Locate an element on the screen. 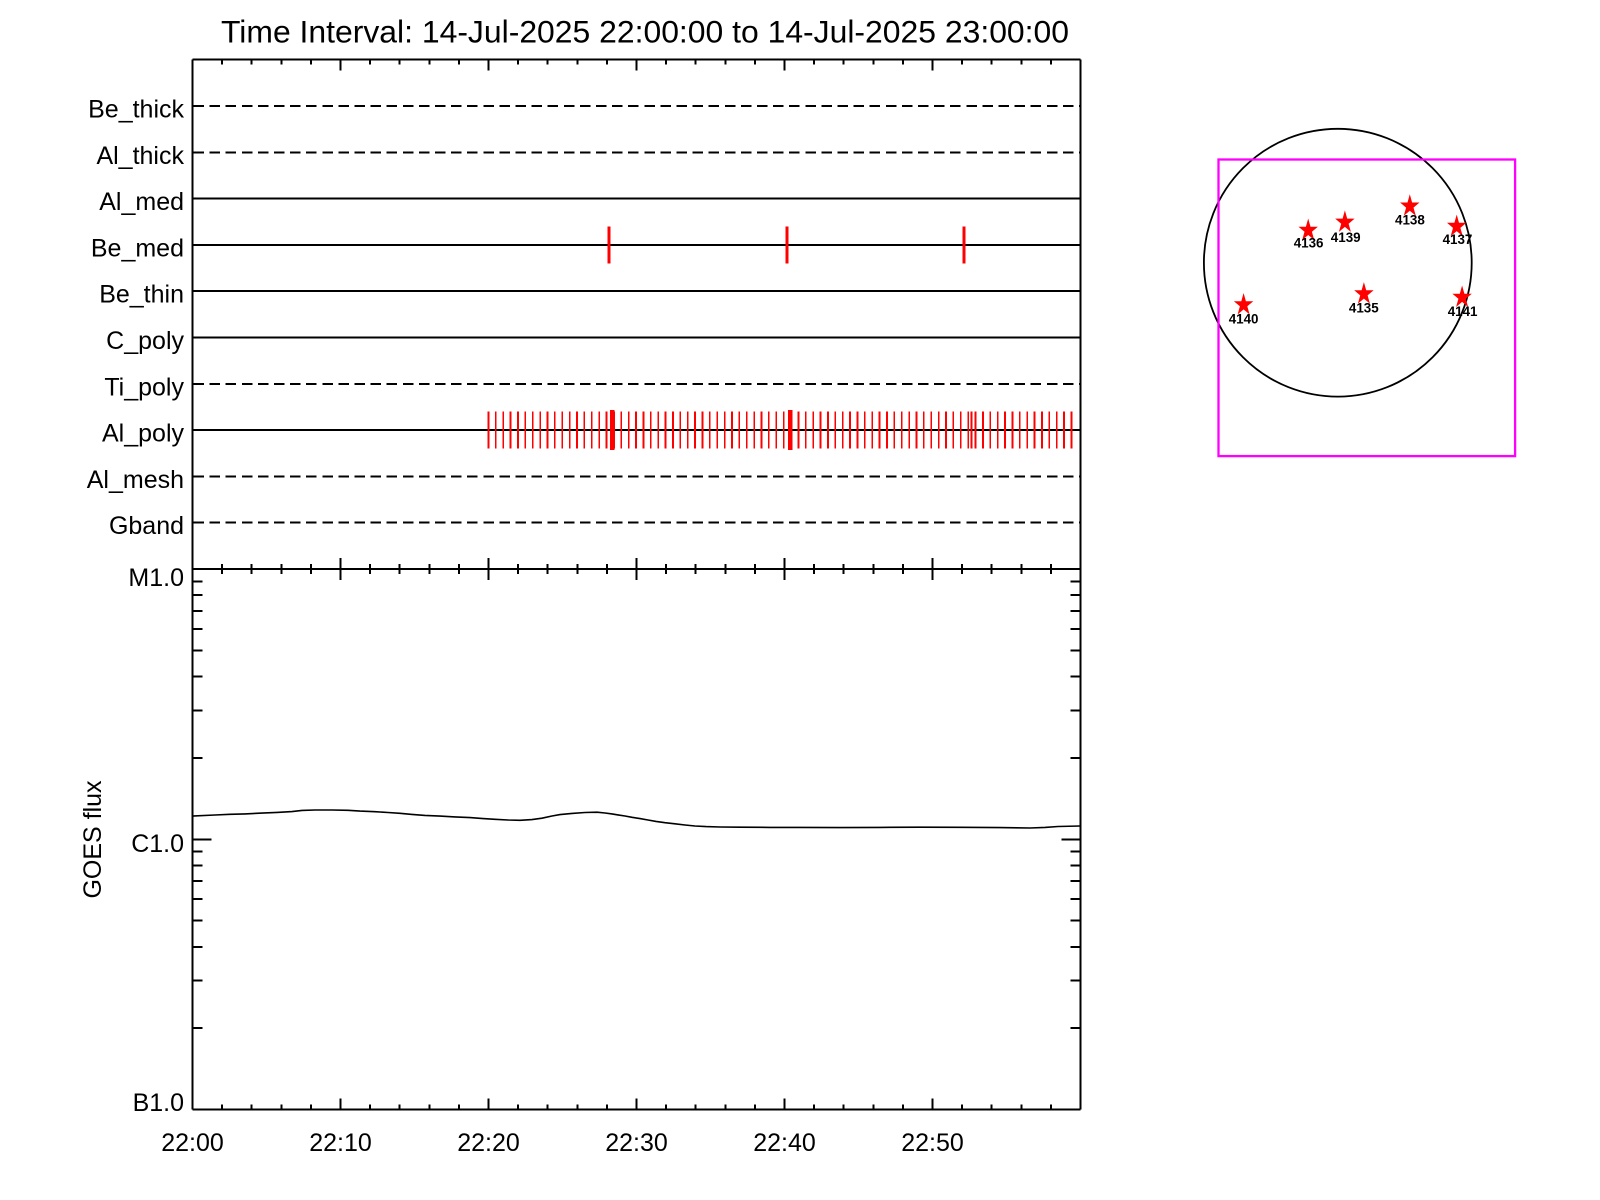  svg-text: M1.0 is located at coordinates (156, 578).